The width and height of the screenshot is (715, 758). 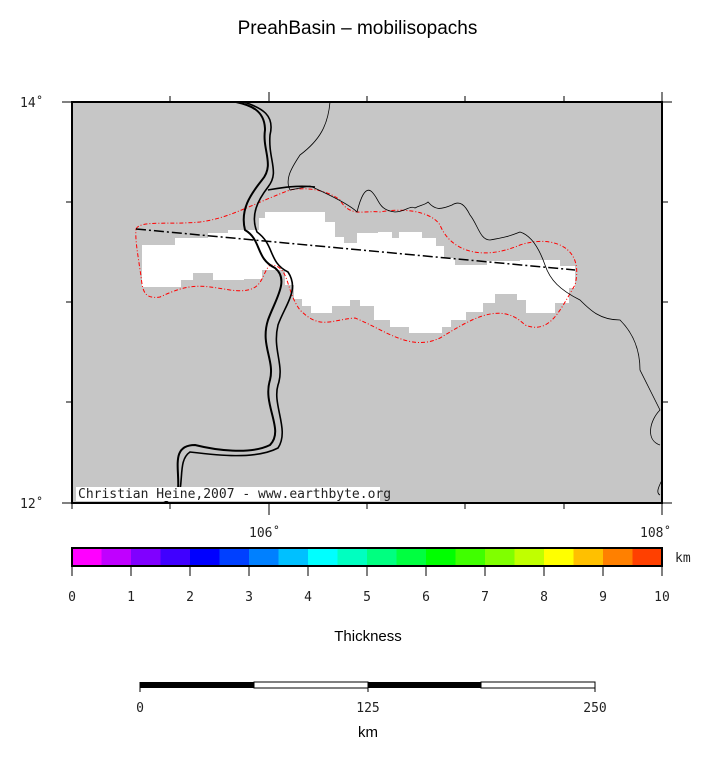 I want to click on colorbar-unit: km, so click(x=683, y=558).